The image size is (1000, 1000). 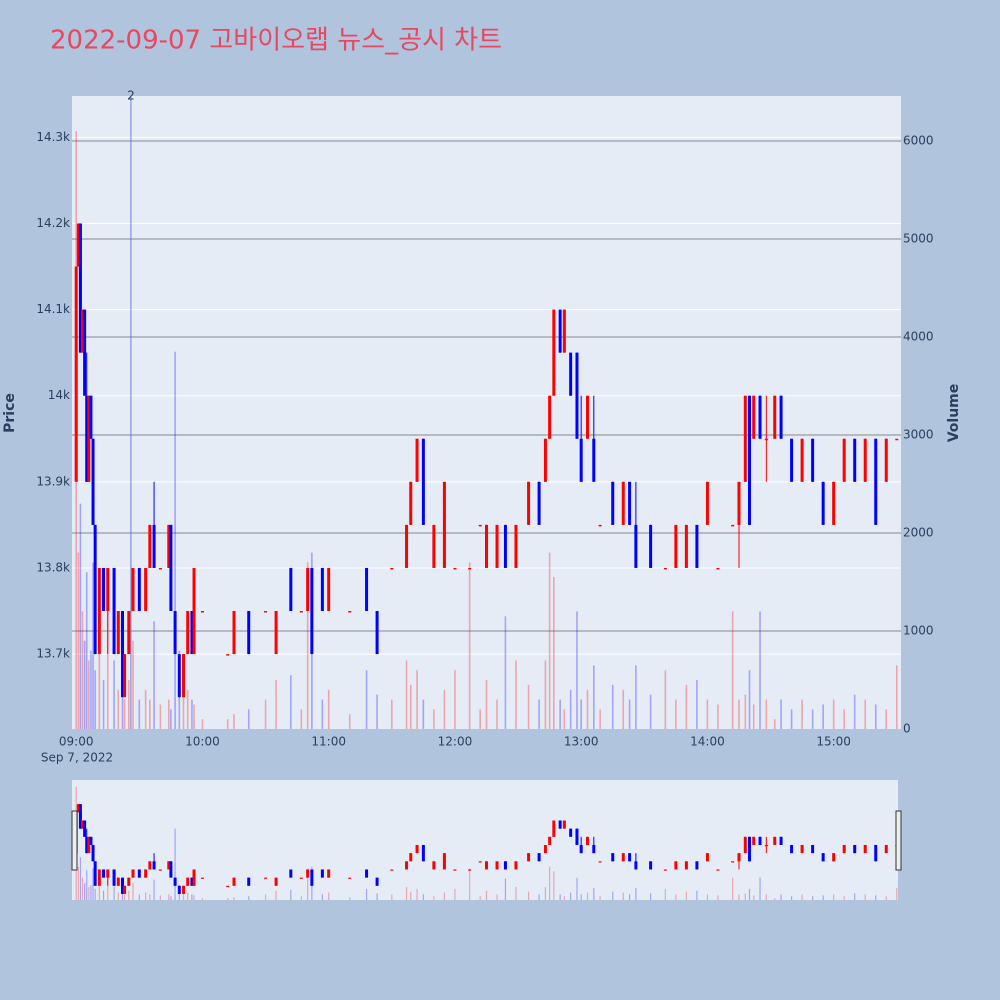 I want to click on y2-tick-label: 4000, so click(x=918, y=336).